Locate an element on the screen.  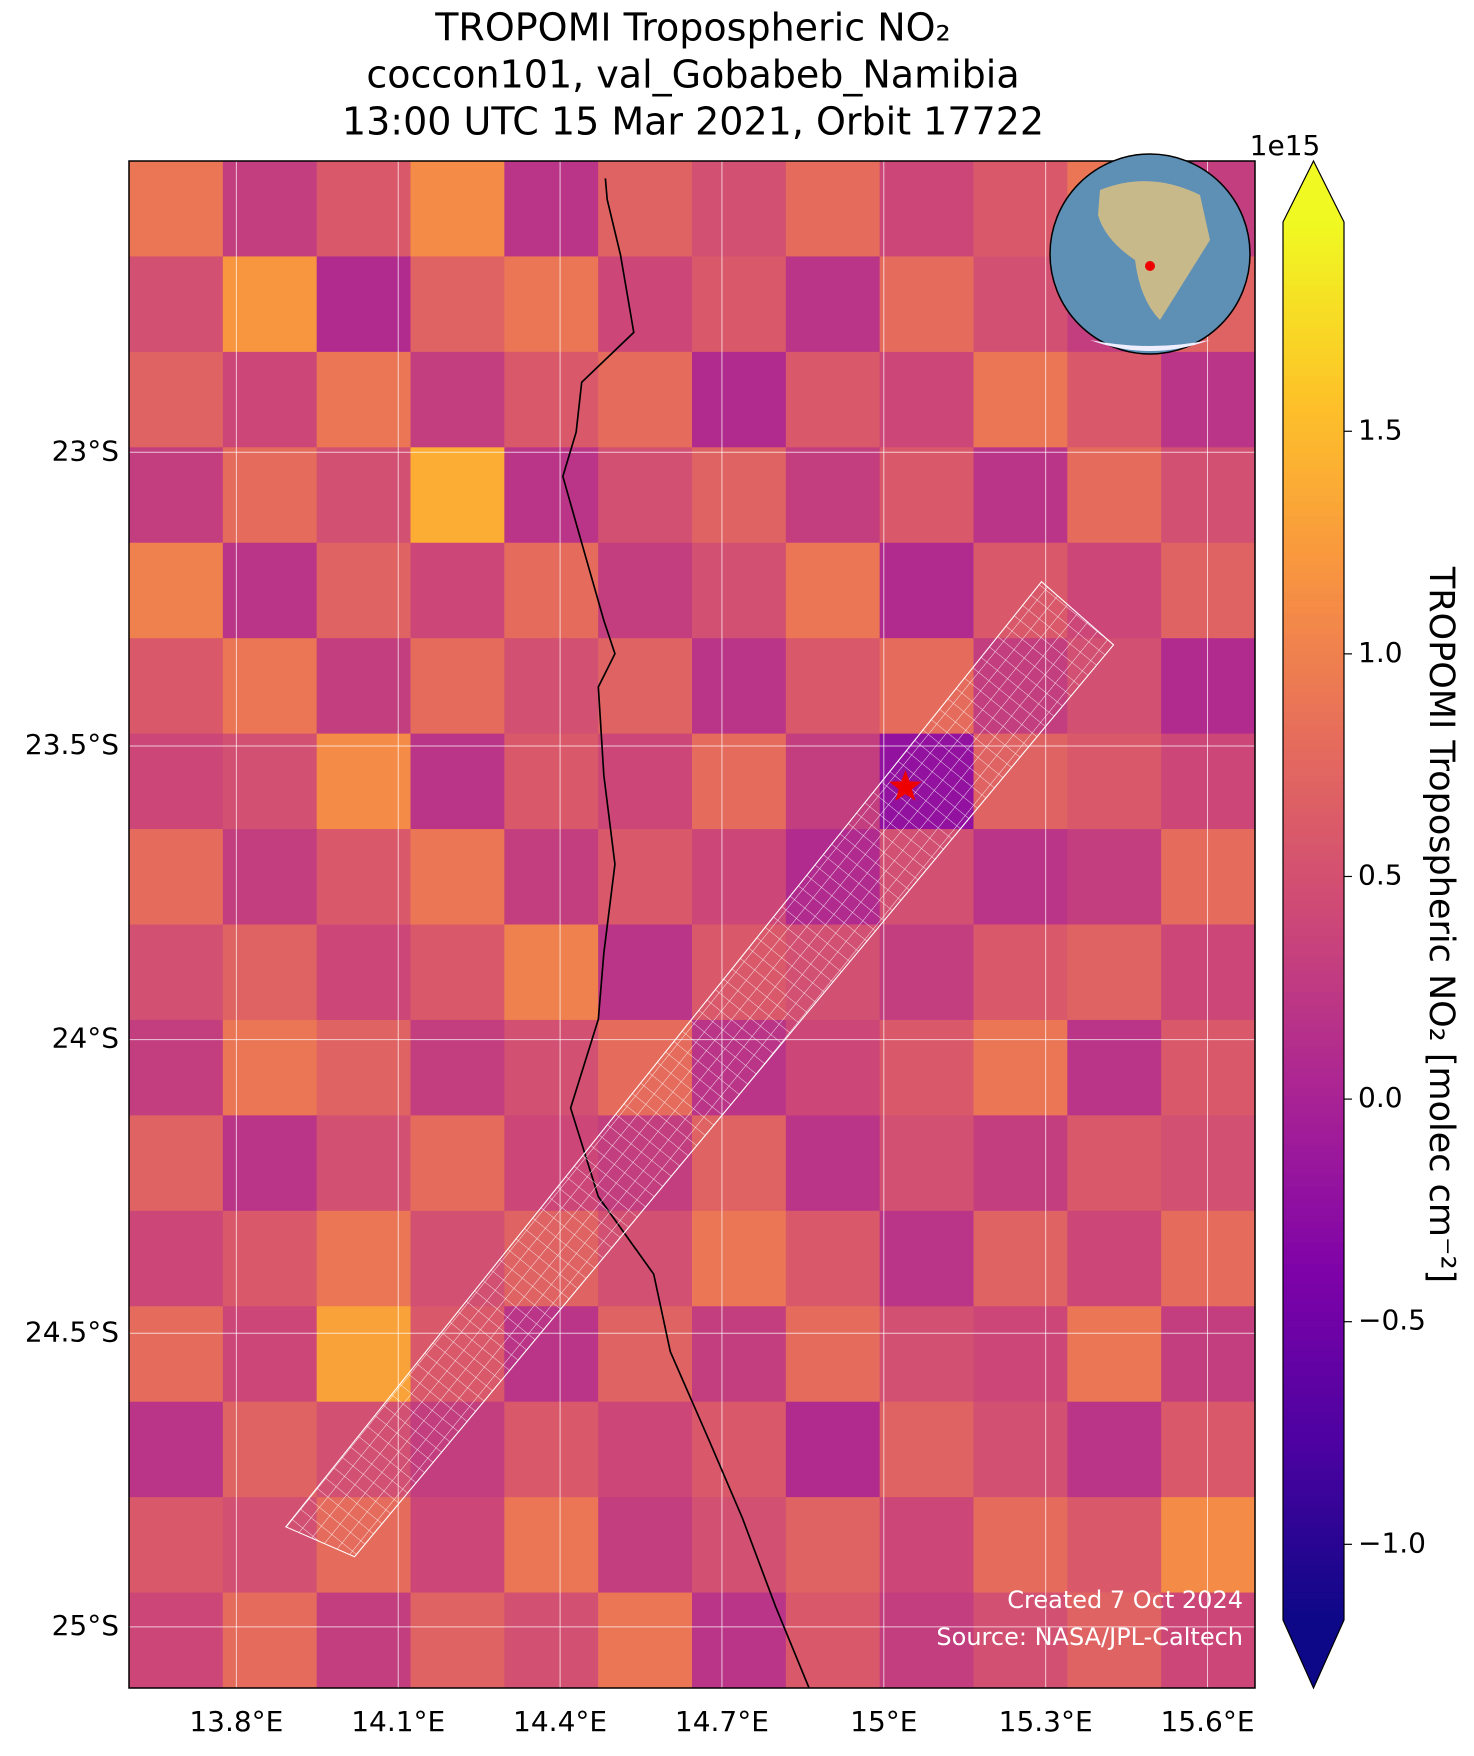
credit: Created 7 Oct 2024 is located at coordinates (1125, 1600).